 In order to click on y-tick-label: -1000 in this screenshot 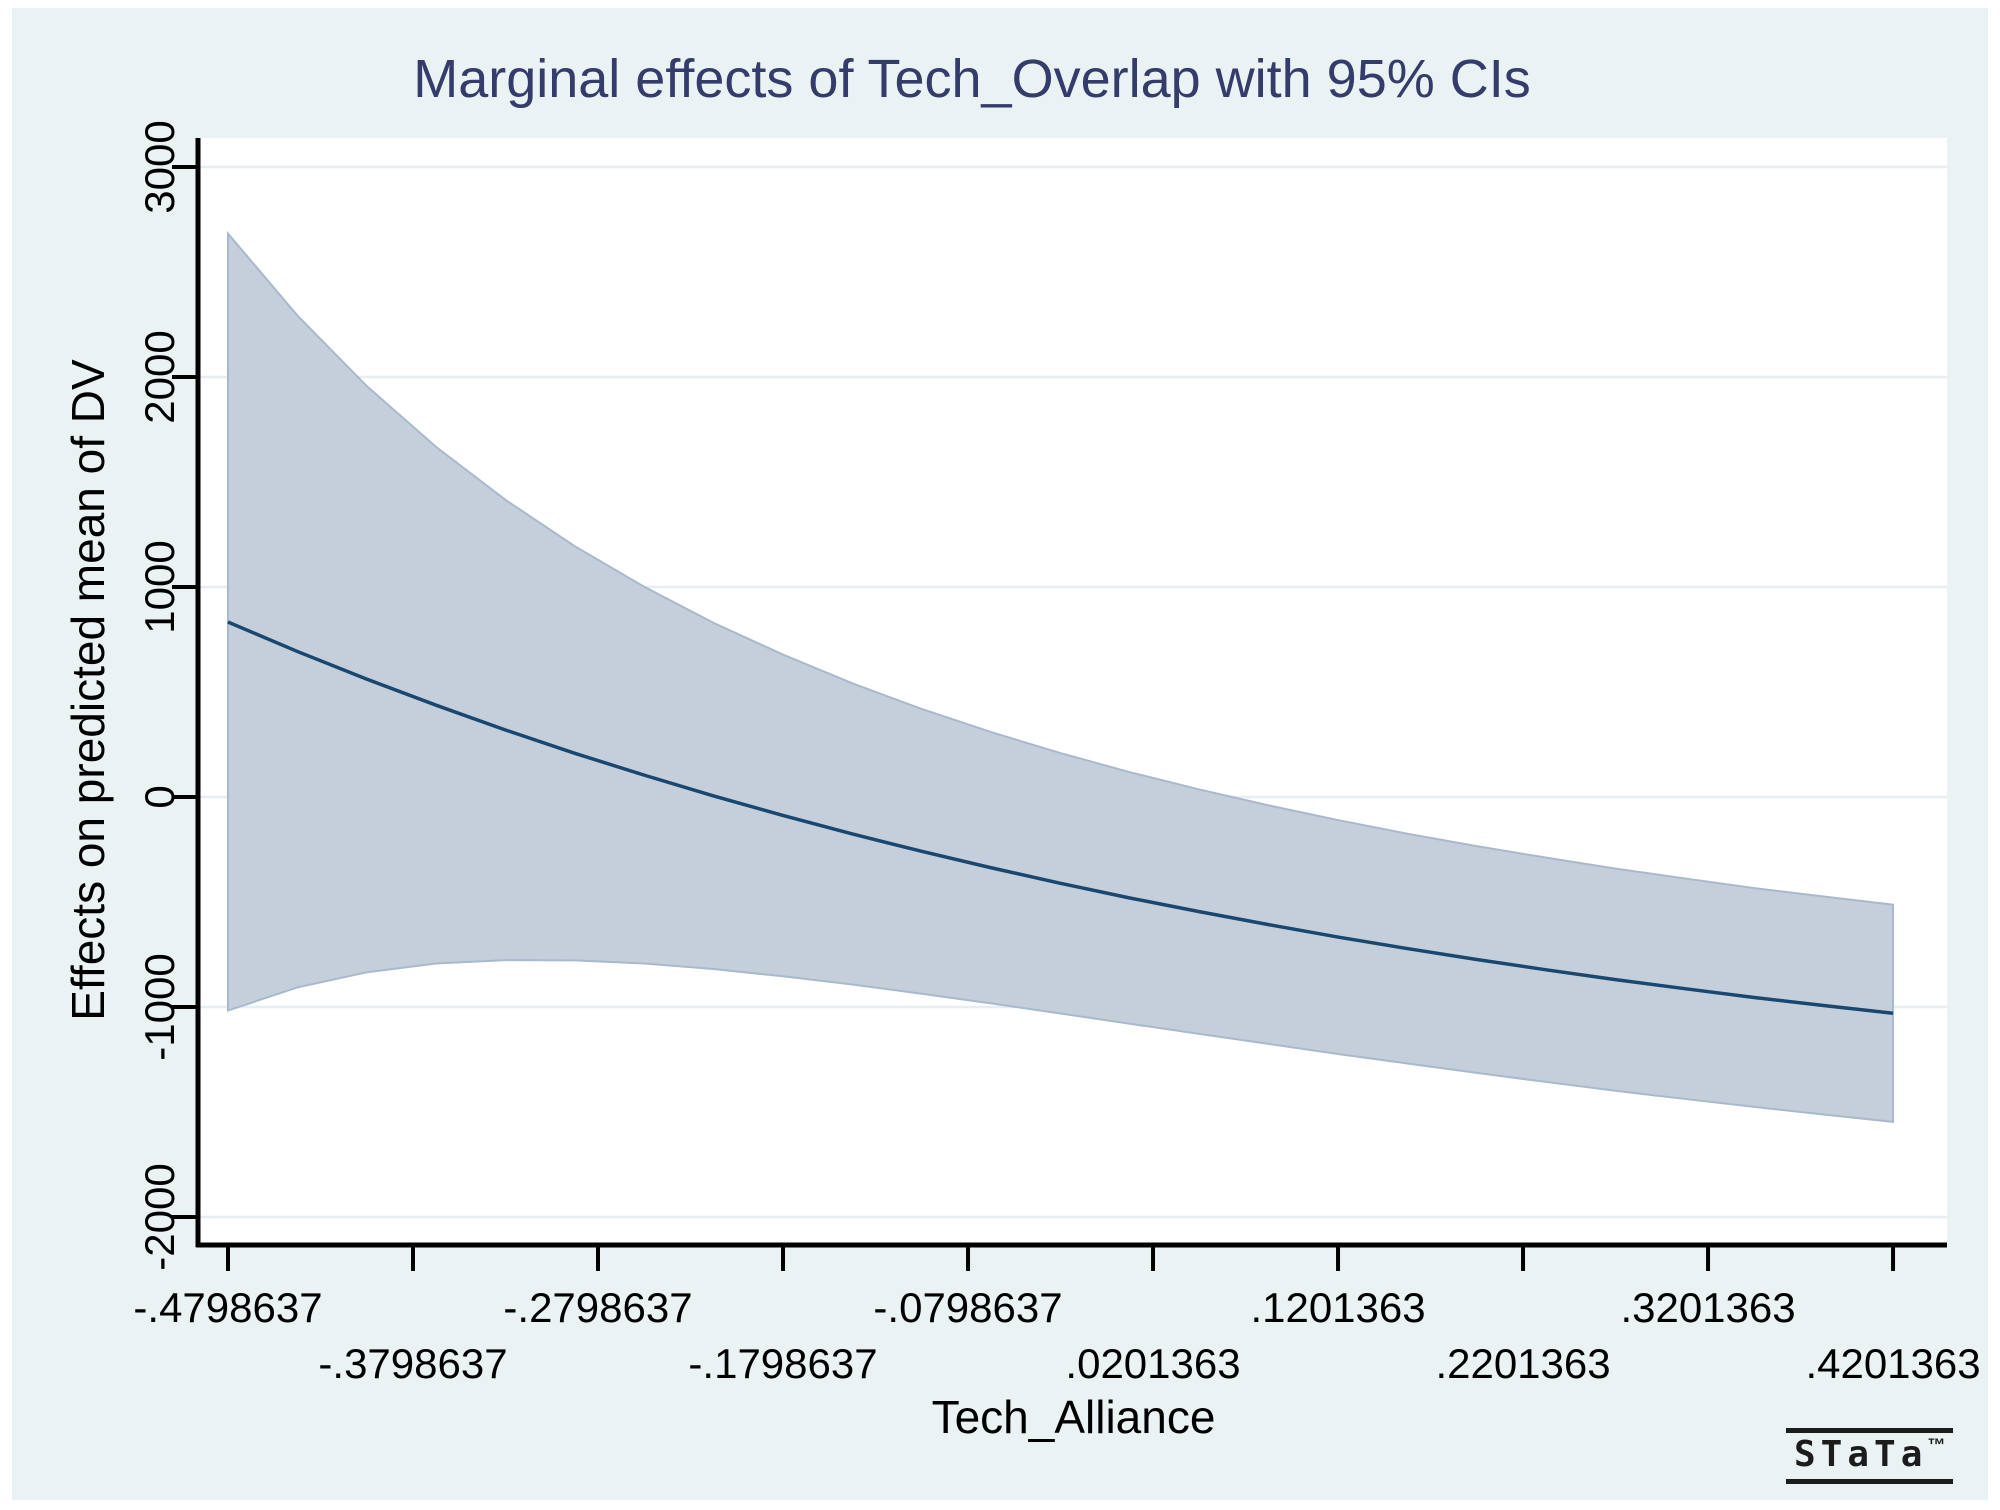, I will do `click(159, 1007)`.